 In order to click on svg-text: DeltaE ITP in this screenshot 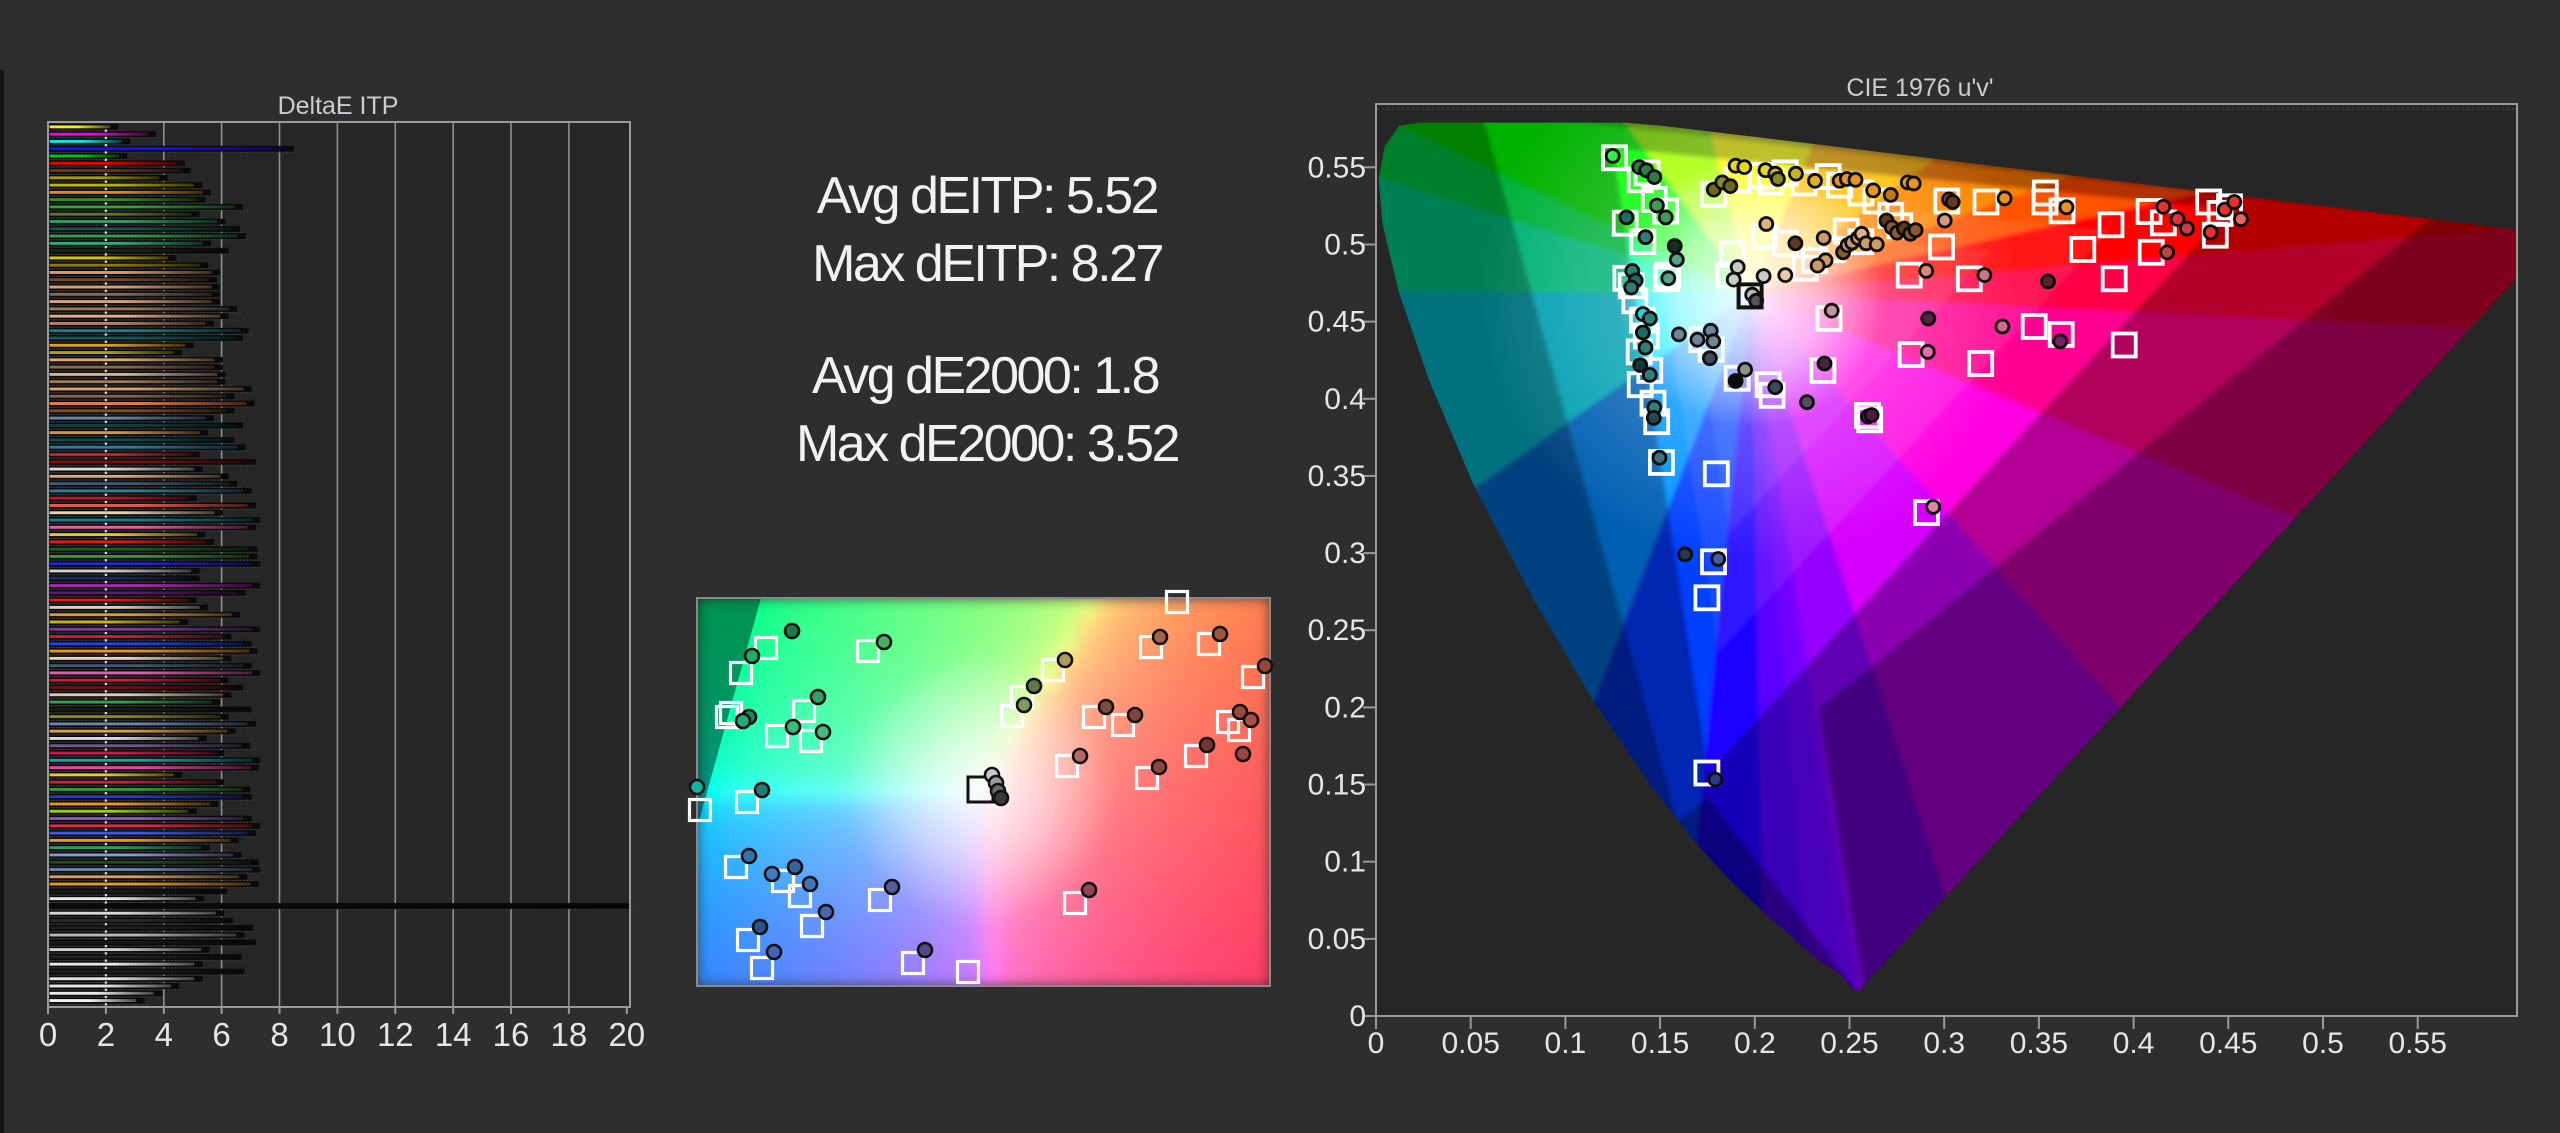, I will do `click(338, 106)`.